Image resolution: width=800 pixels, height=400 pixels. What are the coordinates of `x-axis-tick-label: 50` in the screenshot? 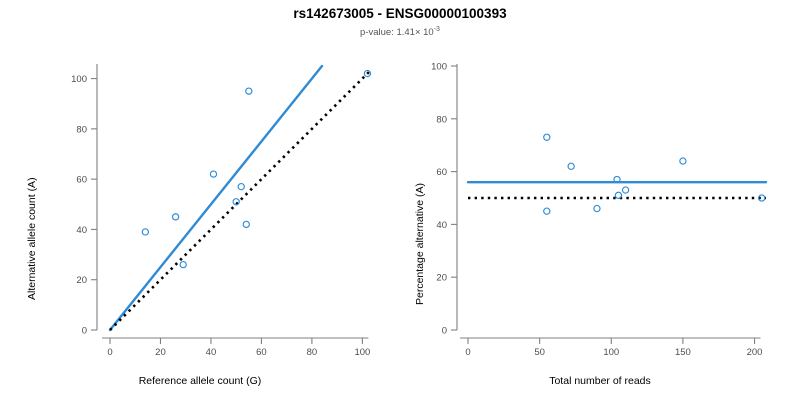 It's located at (539, 352).